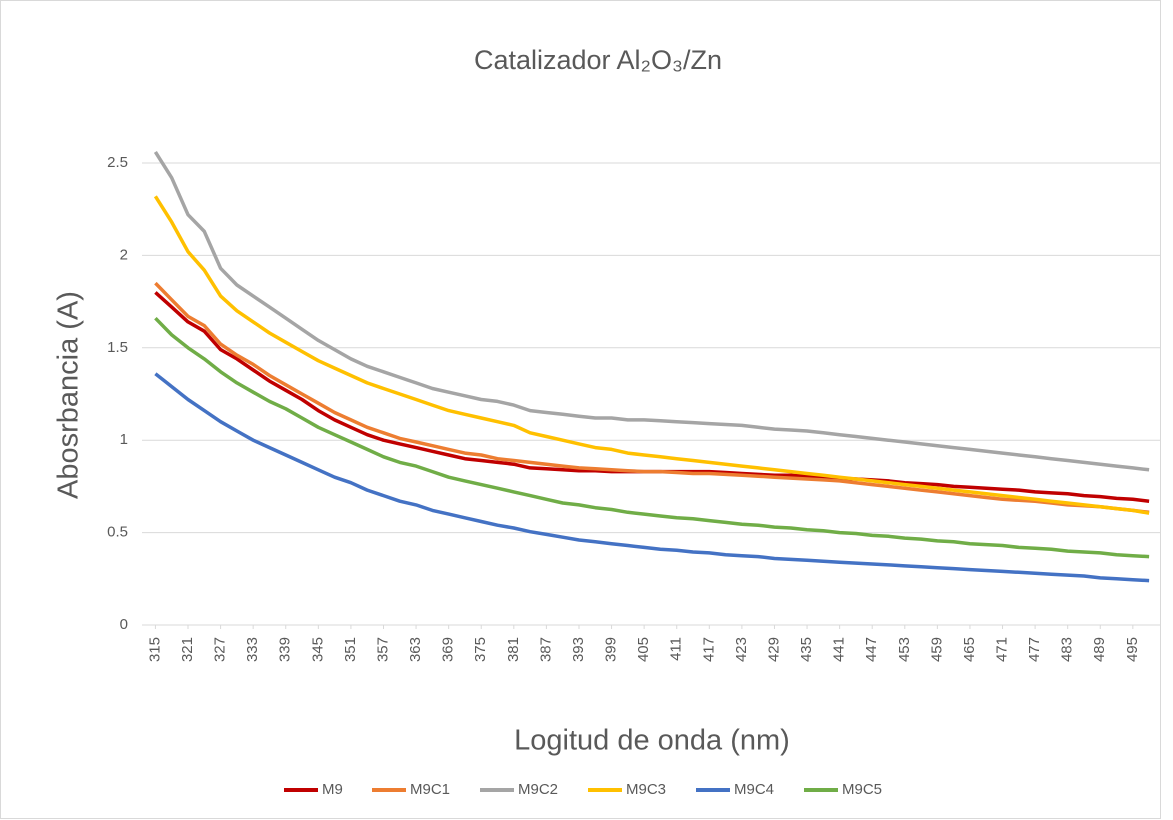 The height and width of the screenshot is (820, 1173). What do you see at coordinates (646, 789) in the screenshot?
I see `legend-label: M9C3` at bounding box center [646, 789].